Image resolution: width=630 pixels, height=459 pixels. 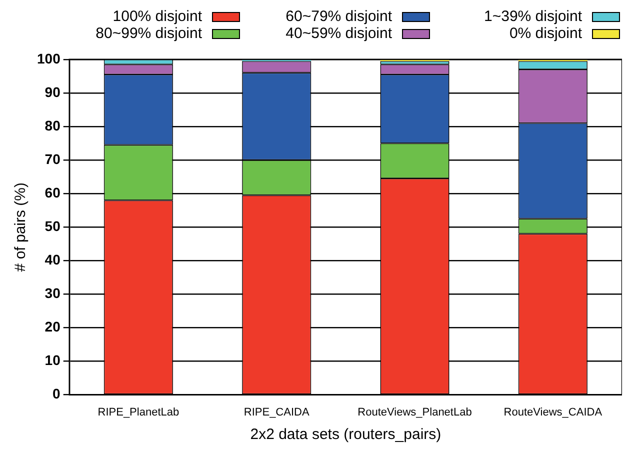 I want to click on x-tick-label: RIPE_CAIDA, so click(x=277, y=412).